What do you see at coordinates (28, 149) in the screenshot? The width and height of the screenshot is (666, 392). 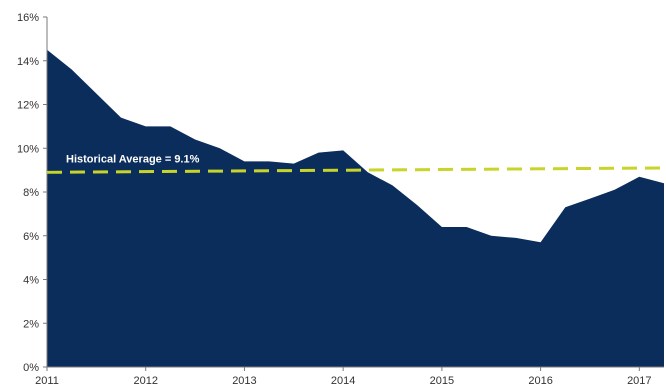 I see `y-tick-label: 10%` at bounding box center [28, 149].